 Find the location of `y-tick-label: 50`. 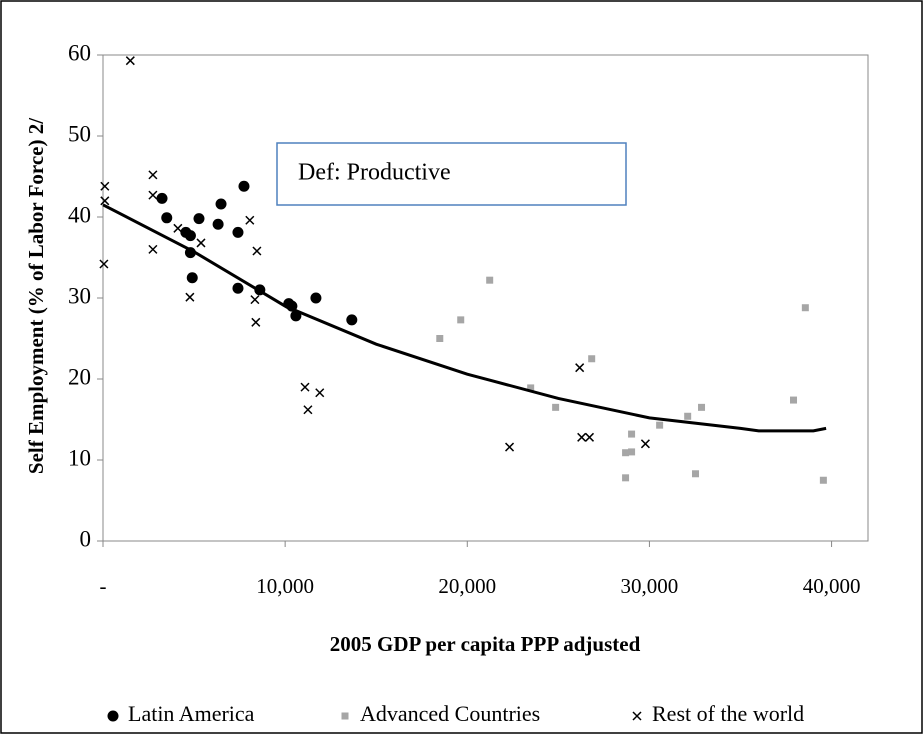

y-tick-label: 50 is located at coordinates (79, 133).